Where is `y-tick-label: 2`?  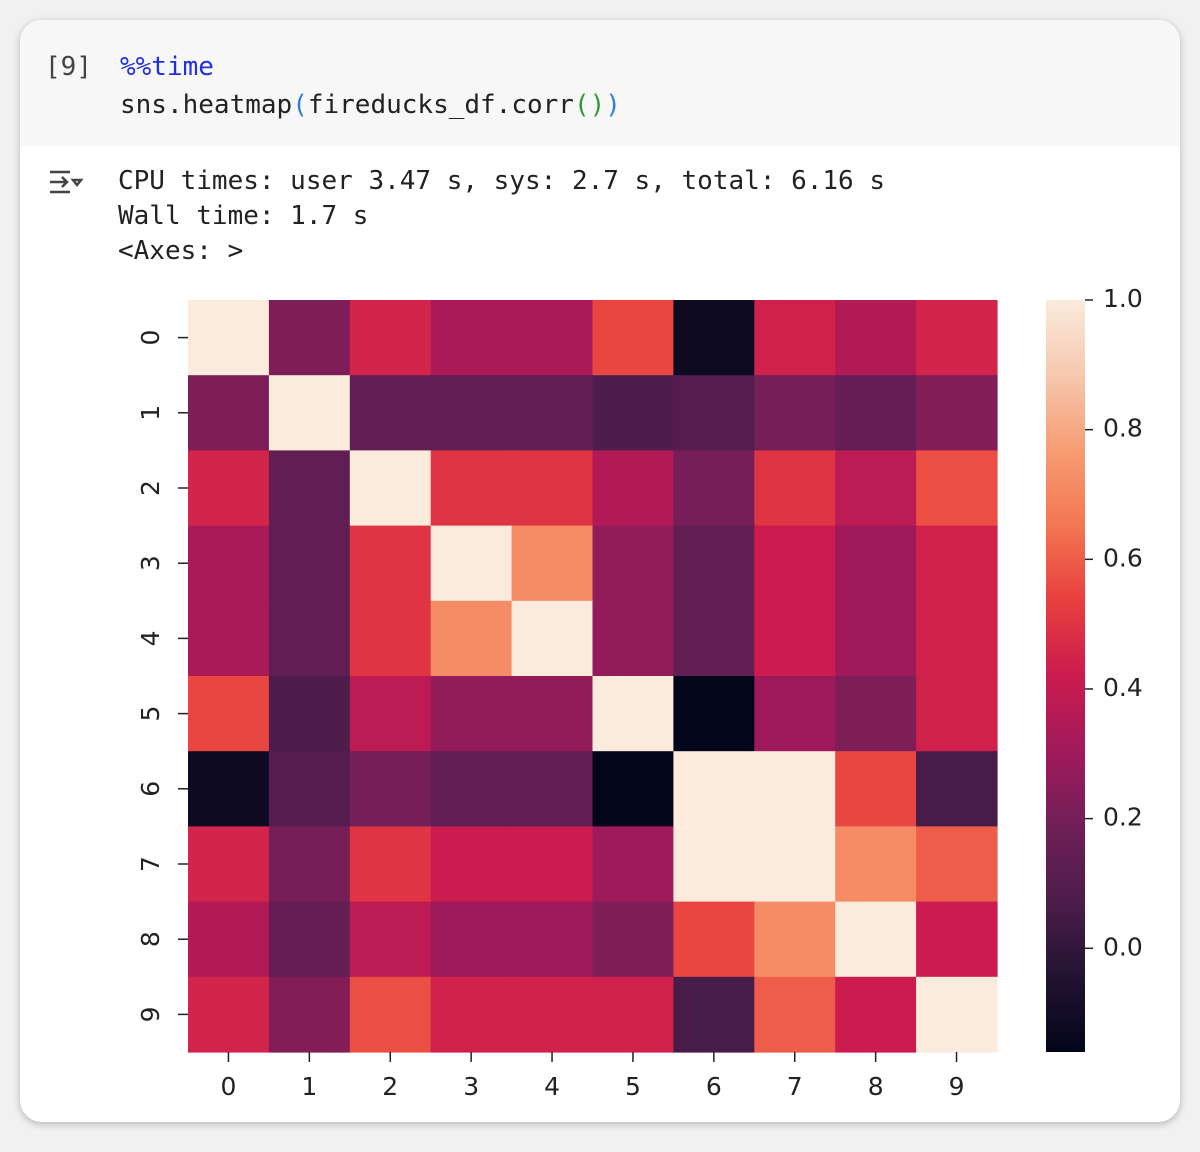 y-tick-label: 2 is located at coordinates (150, 488).